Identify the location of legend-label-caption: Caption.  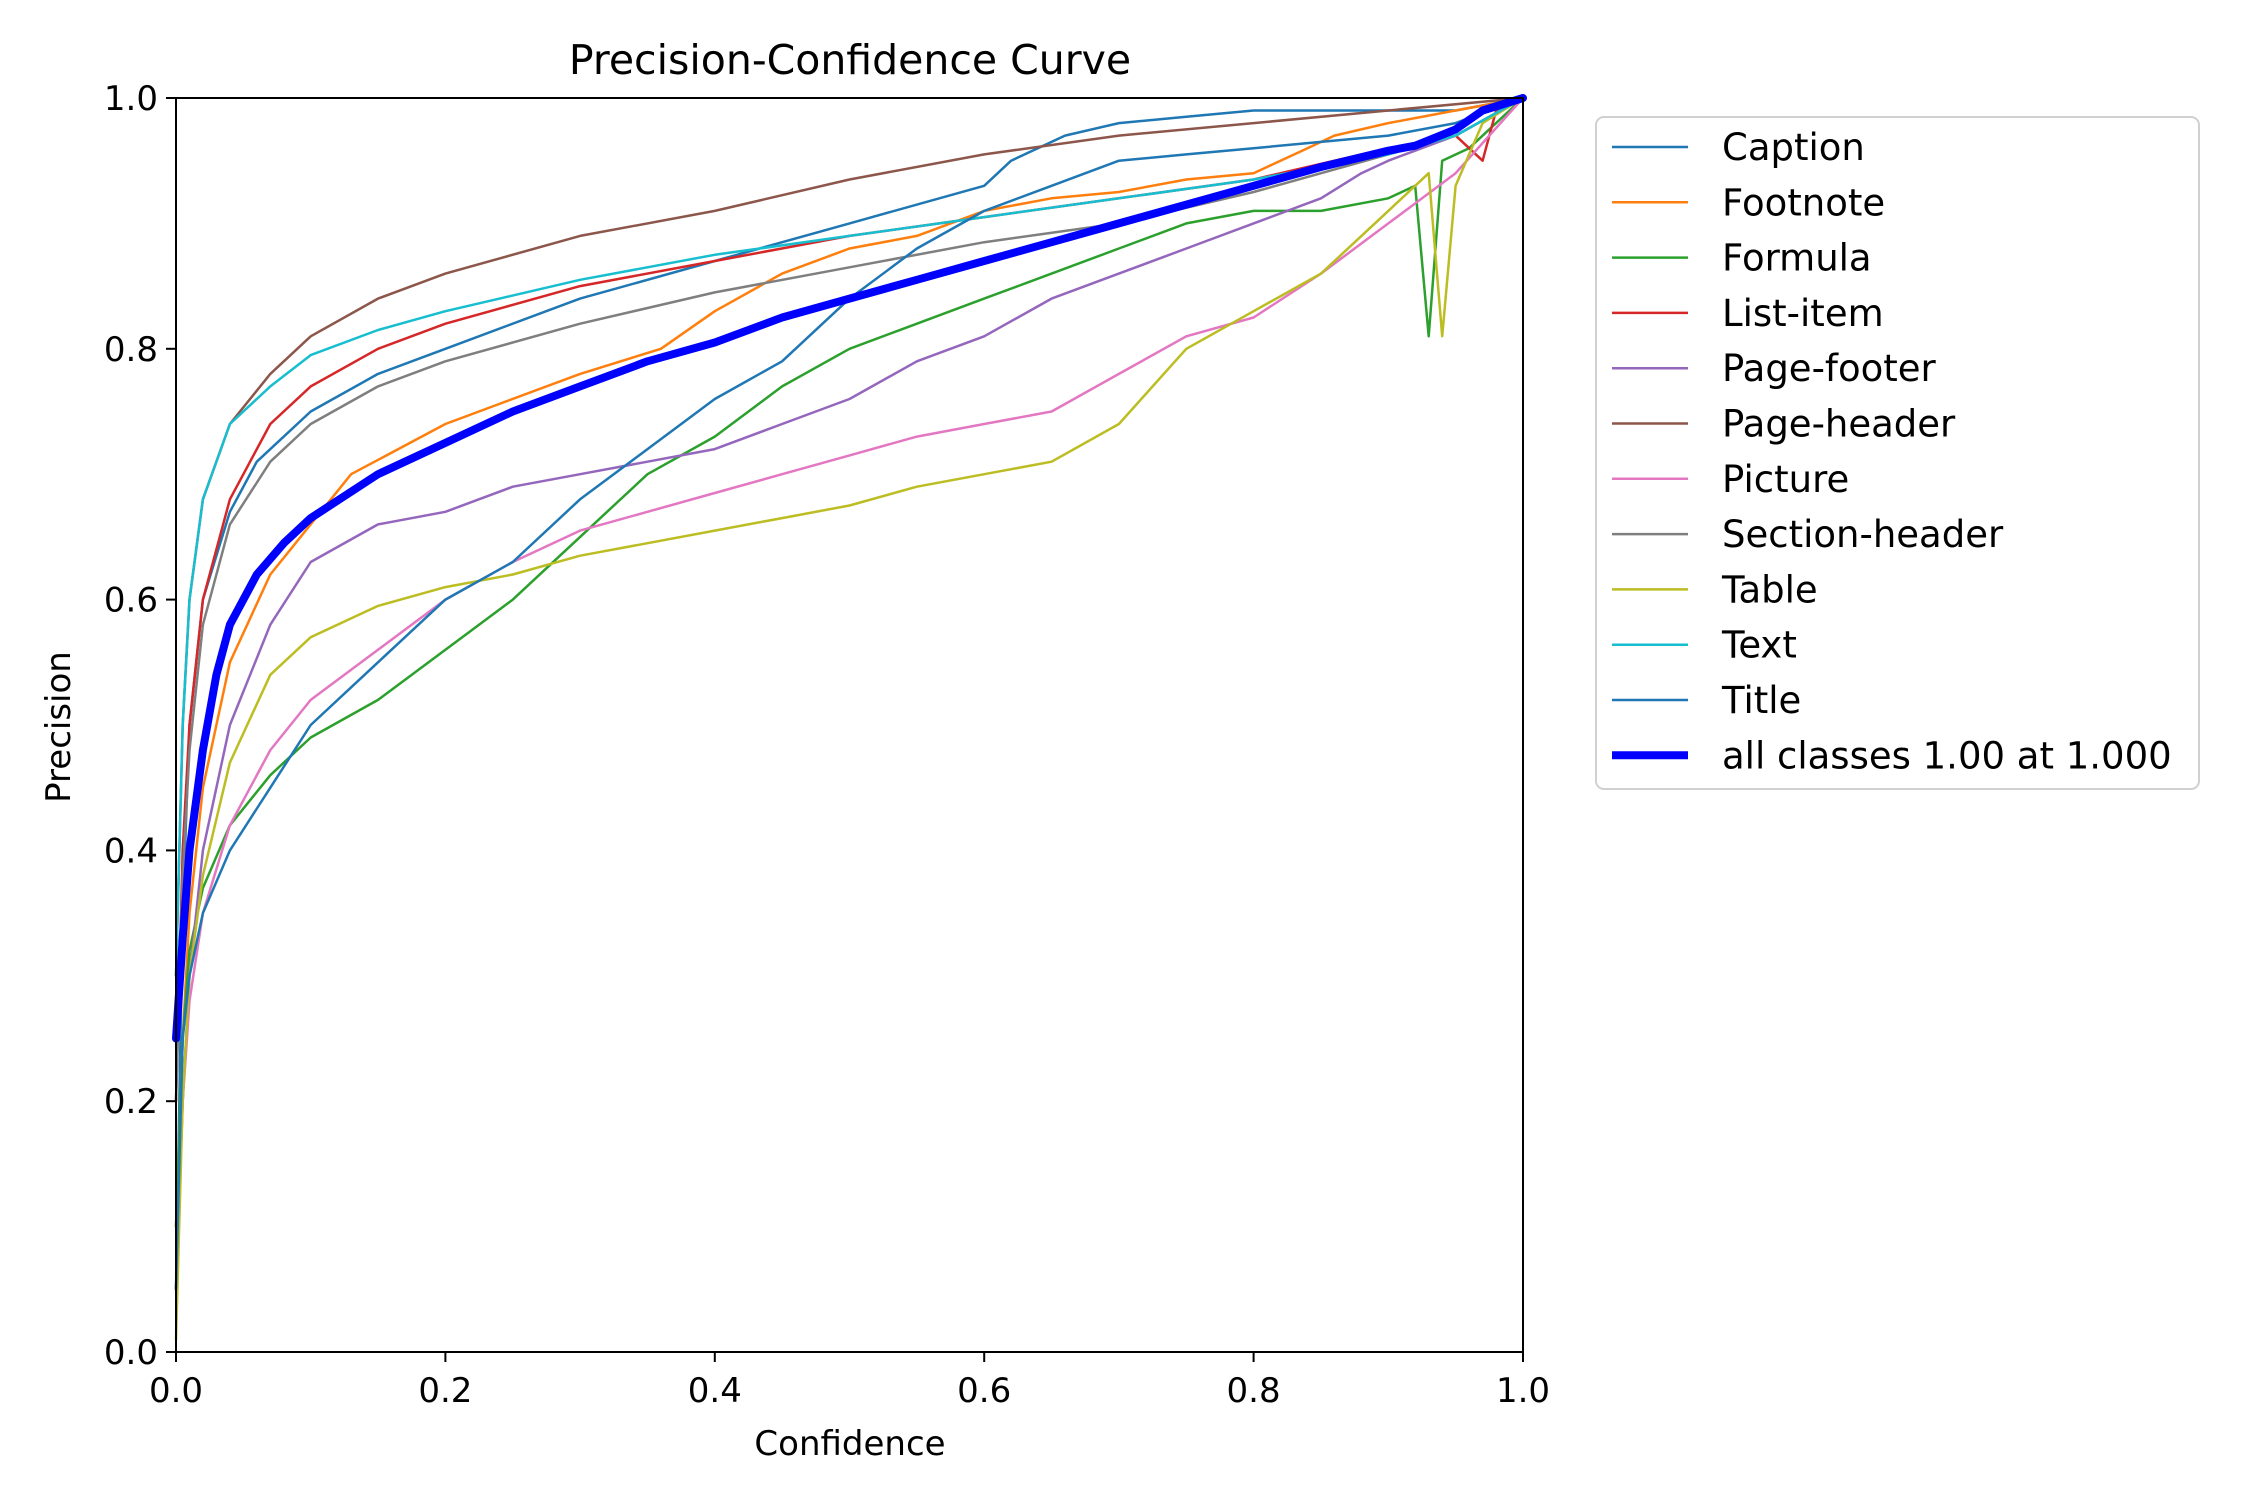
(1793, 147).